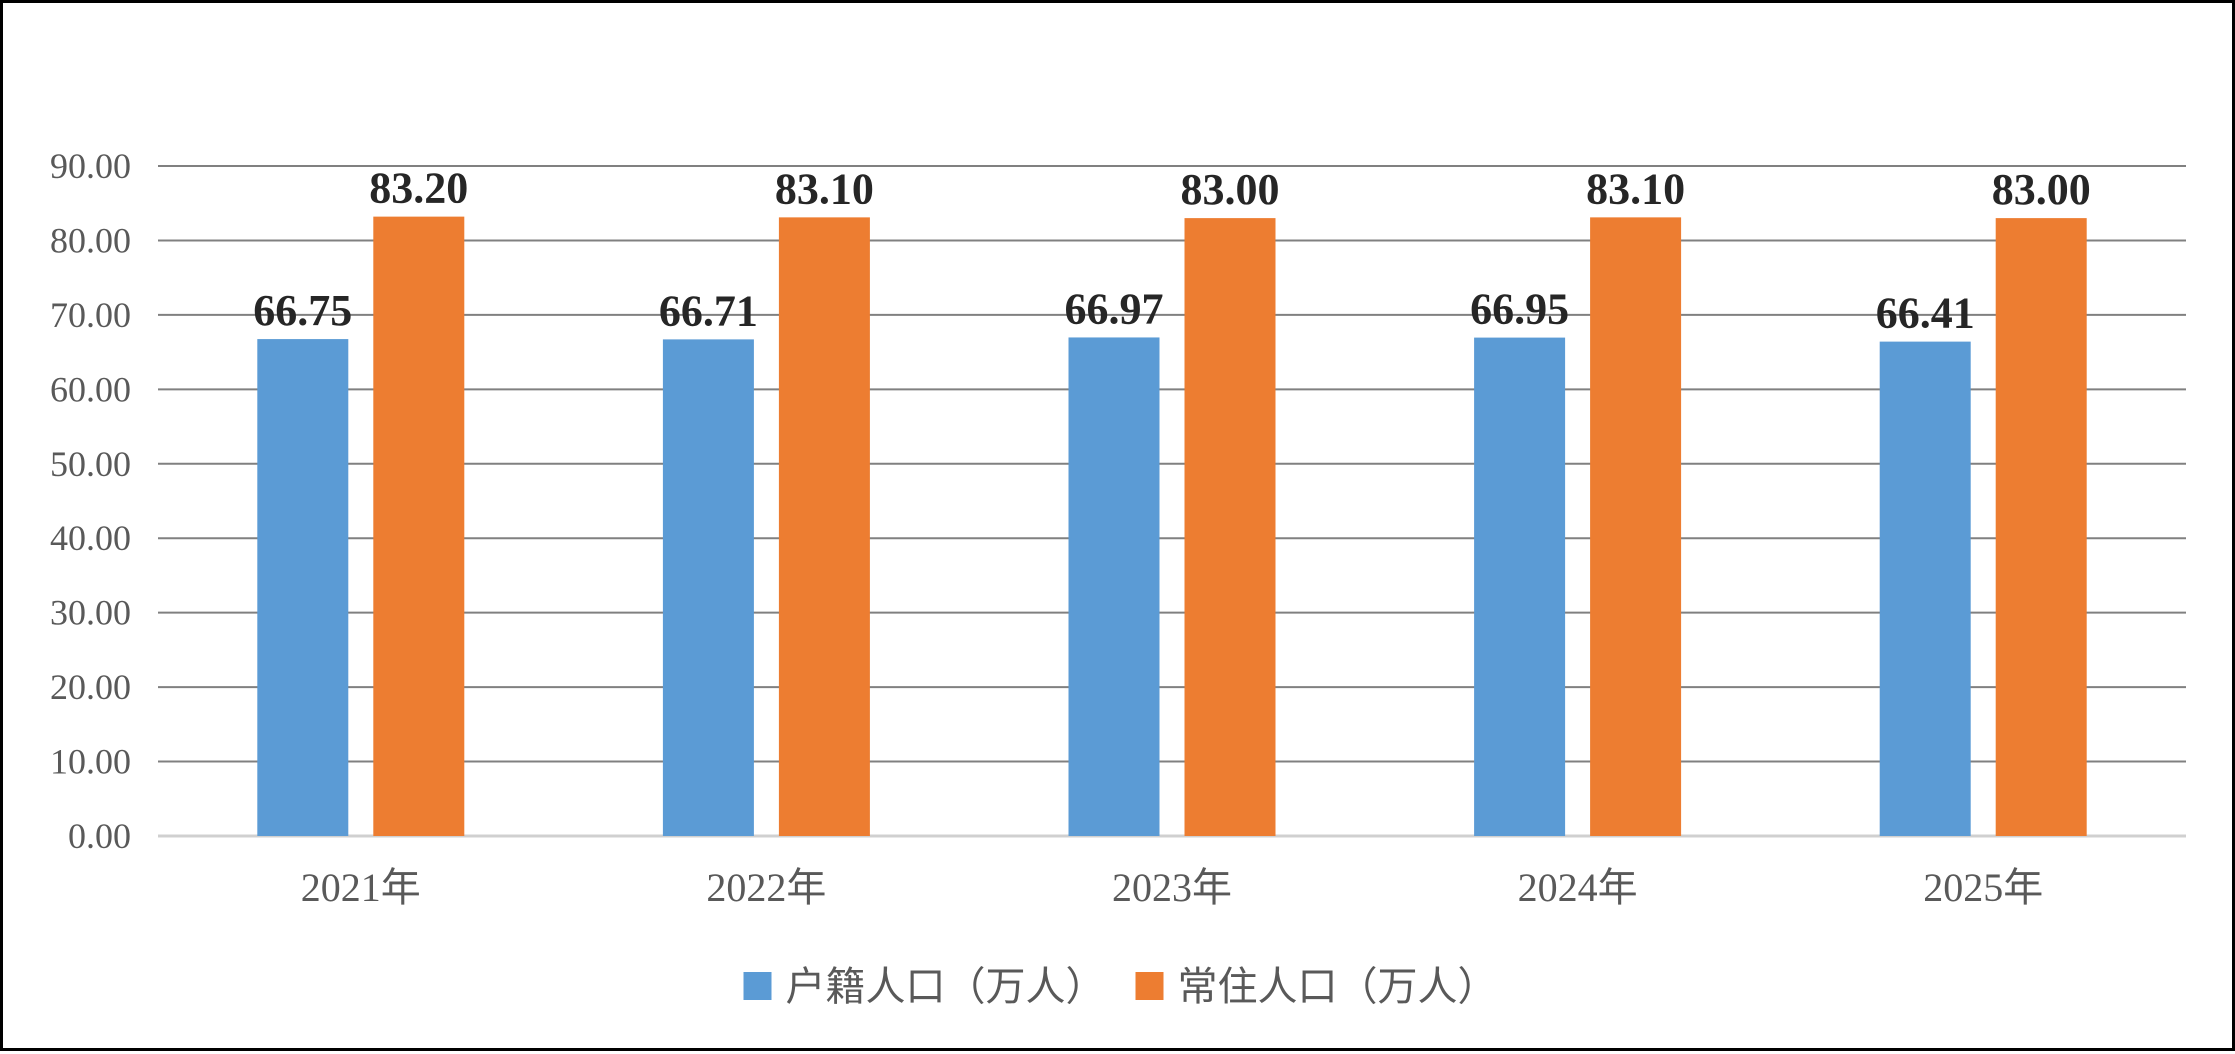 The width and height of the screenshot is (2235, 1054). What do you see at coordinates (90, 762) in the screenshot?
I see `y-tick-label: 10.00` at bounding box center [90, 762].